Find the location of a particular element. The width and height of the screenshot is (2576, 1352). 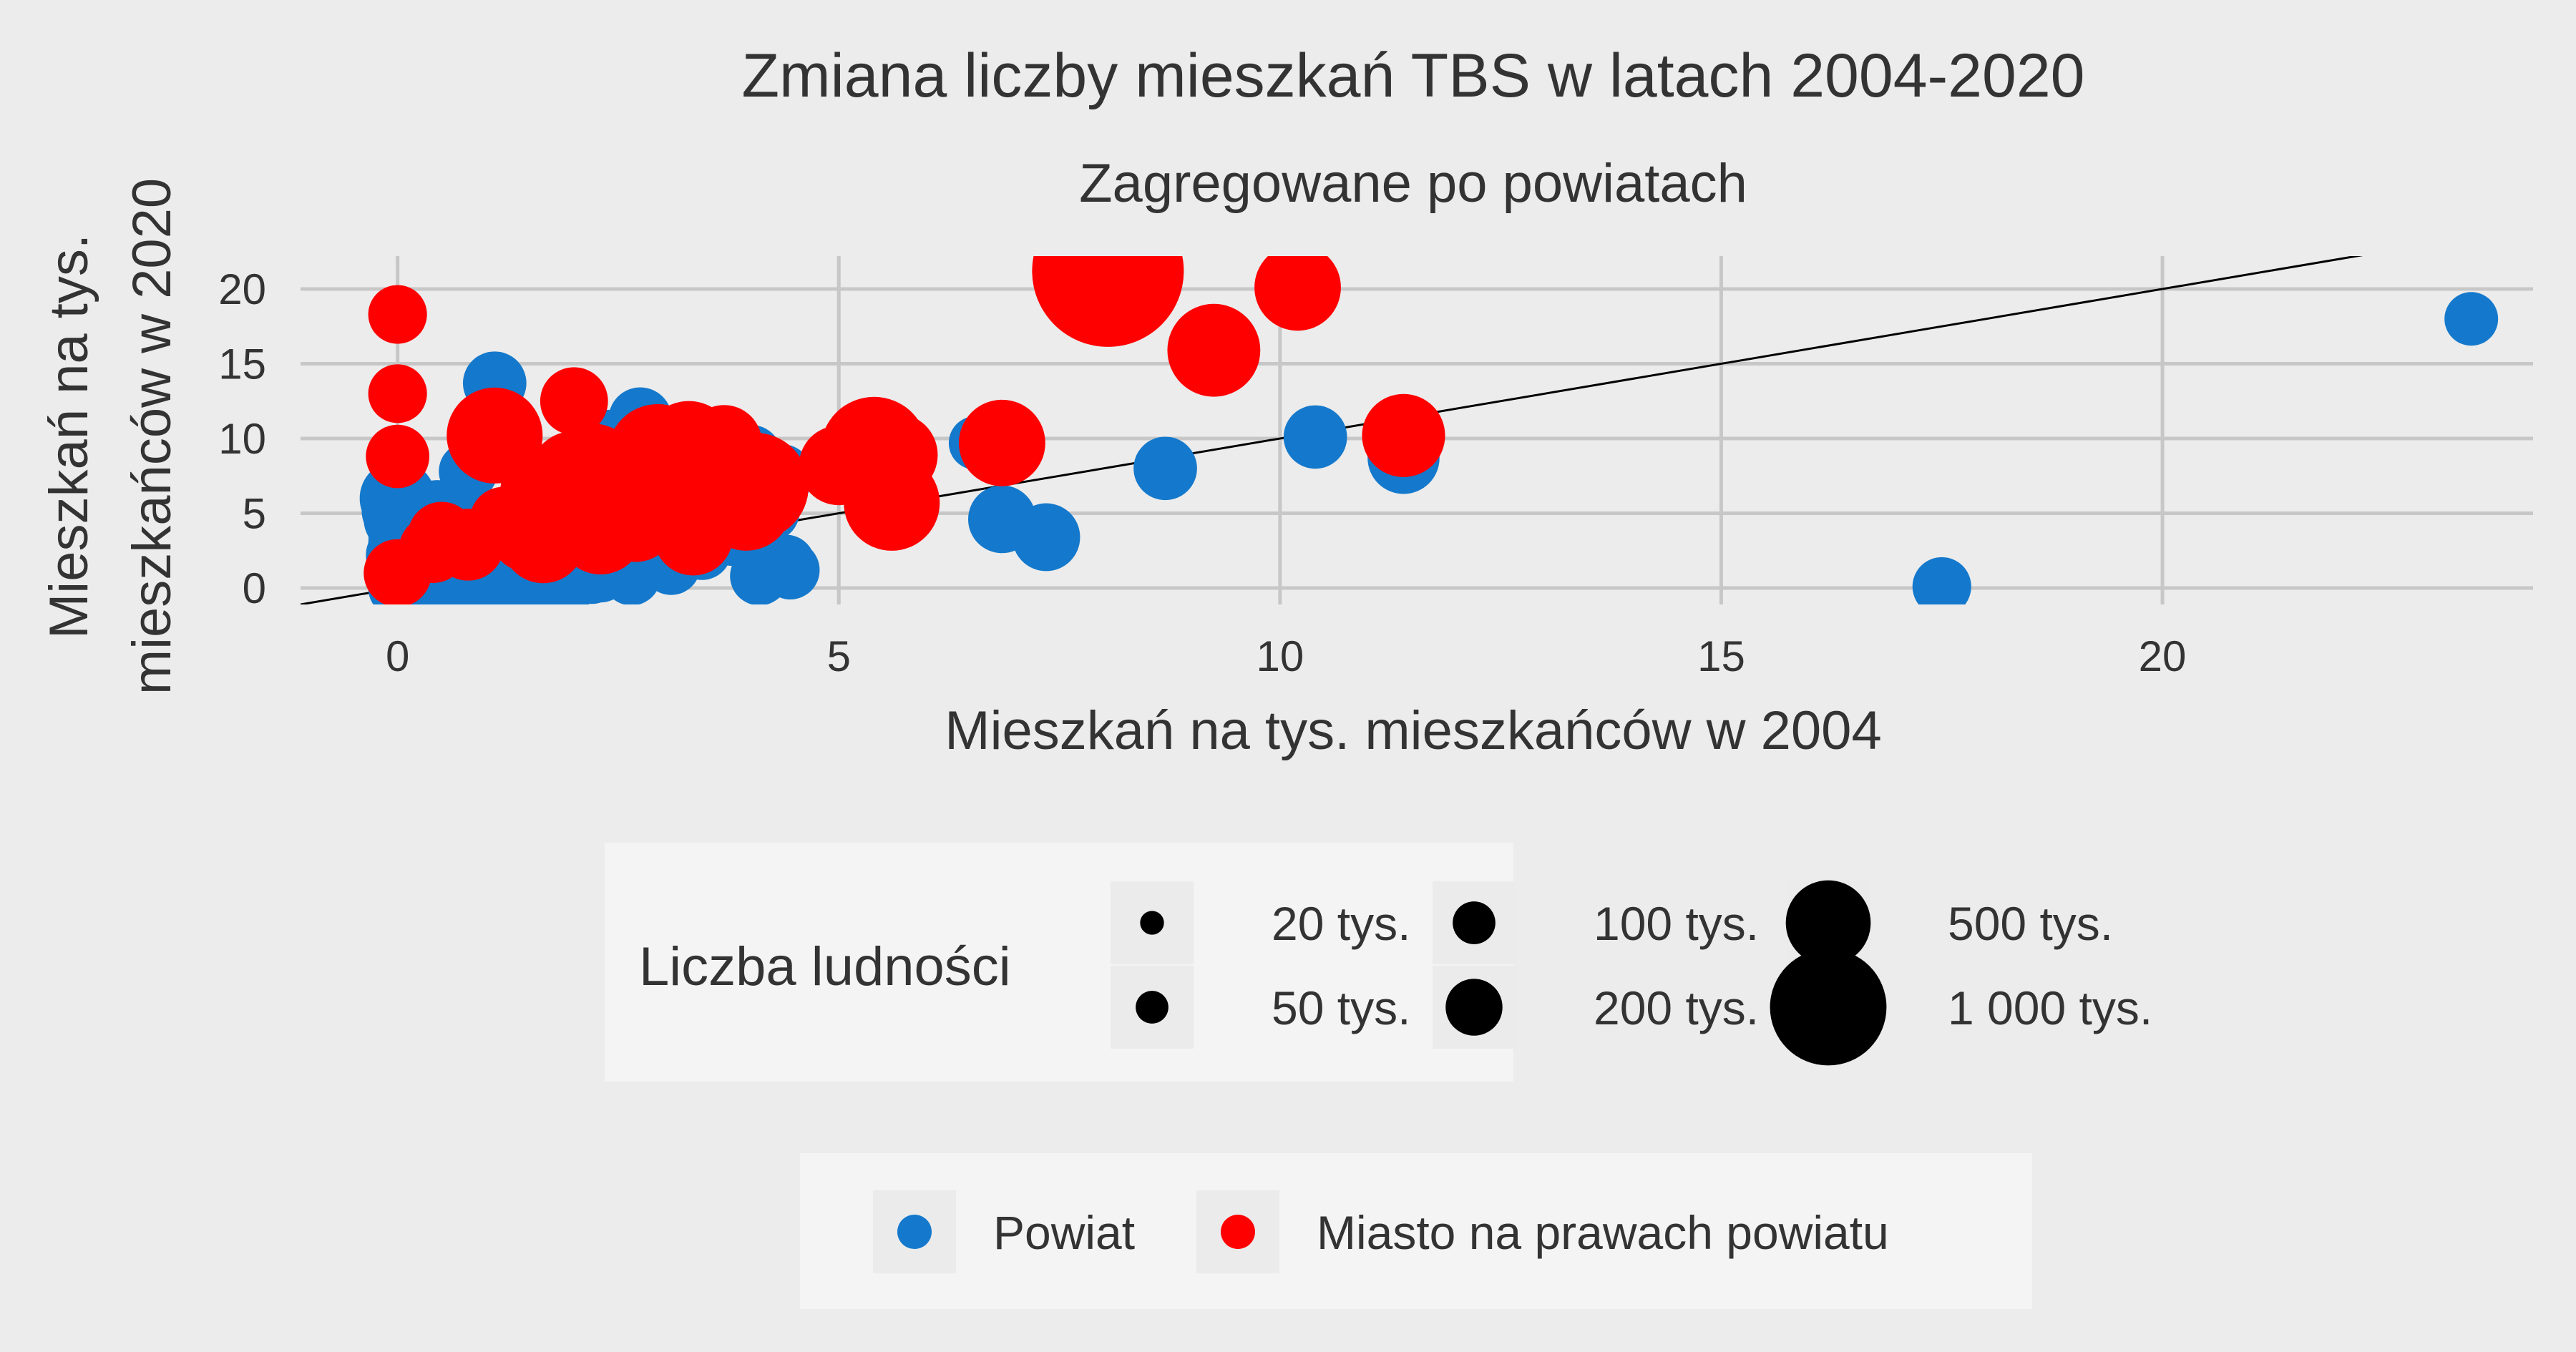

size-legend-label: 100 tys. is located at coordinates (1676, 923).